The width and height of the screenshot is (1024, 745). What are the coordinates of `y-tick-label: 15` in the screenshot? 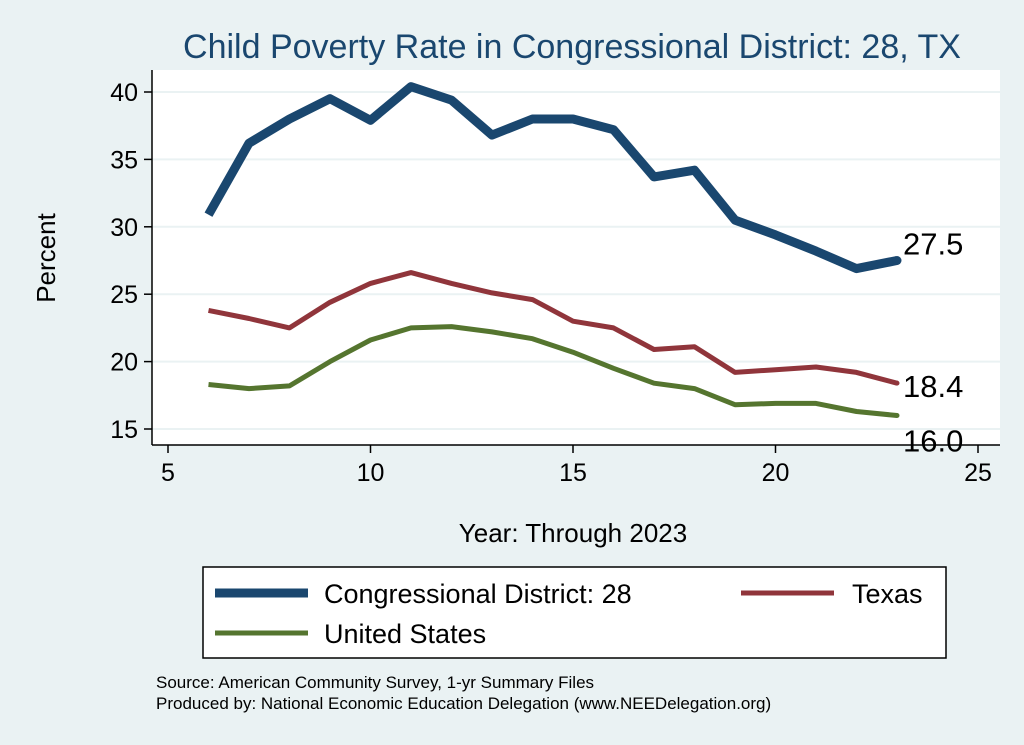 It's located at (124, 430).